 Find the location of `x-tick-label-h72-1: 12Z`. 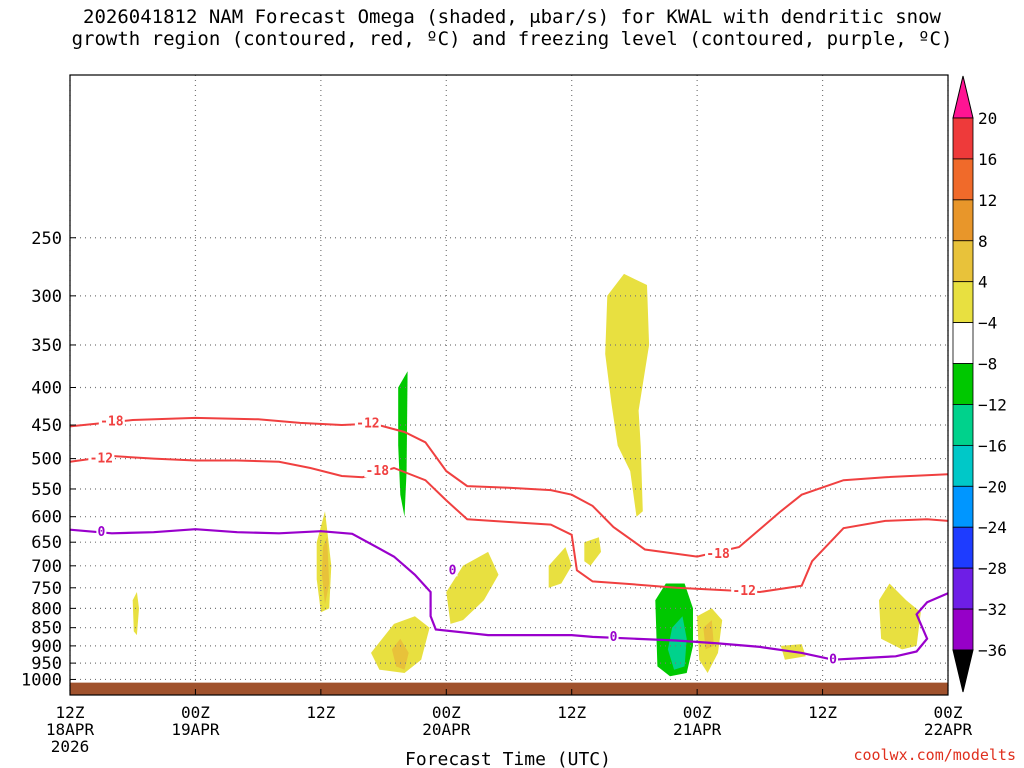

x-tick-label-h72-1: 12Z is located at coordinates (822, 712).